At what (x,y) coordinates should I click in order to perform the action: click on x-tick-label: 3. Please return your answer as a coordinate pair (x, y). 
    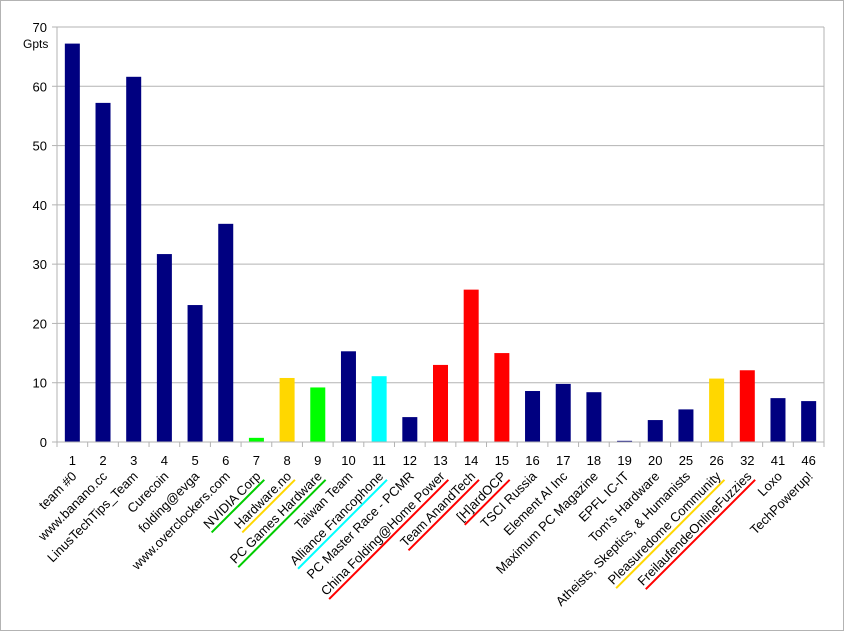
    Looking at the image, I should click on (133, 460).